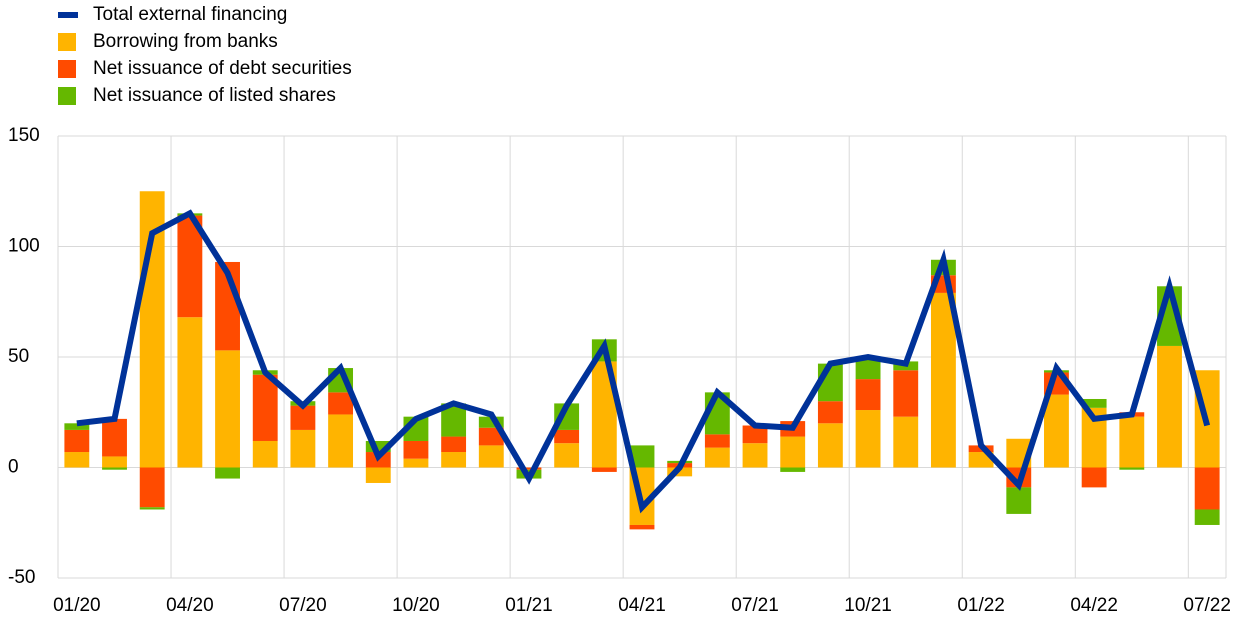  What do you see at coordinates (190, 14) in the screenshot?
I see `legend-label: Total external financing` at bounding box center [190, 14].